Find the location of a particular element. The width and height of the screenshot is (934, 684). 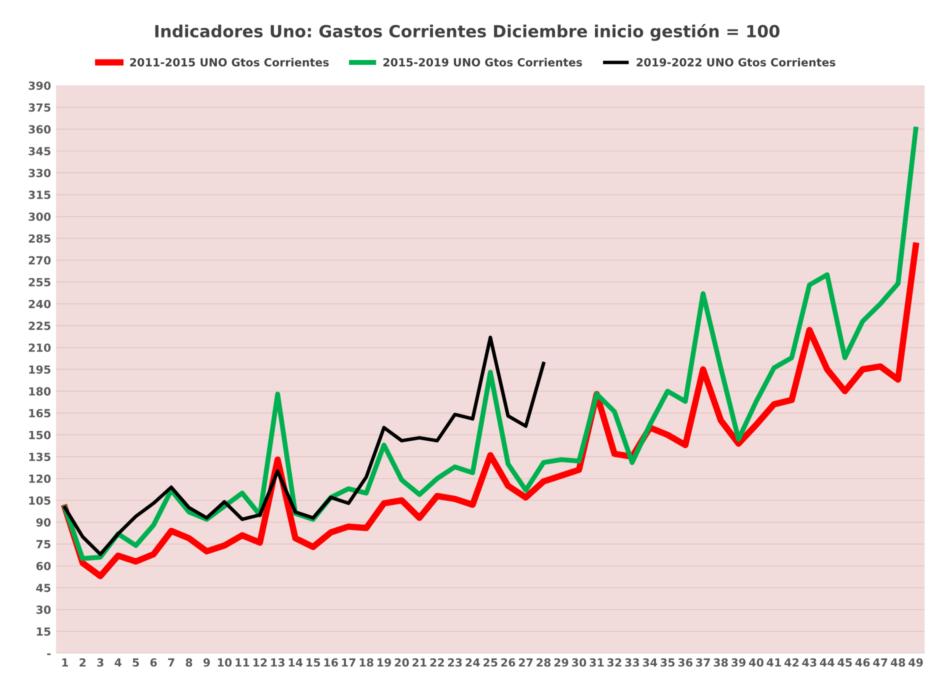

x-tick-label: 37 is located at coordinates (703, 662).